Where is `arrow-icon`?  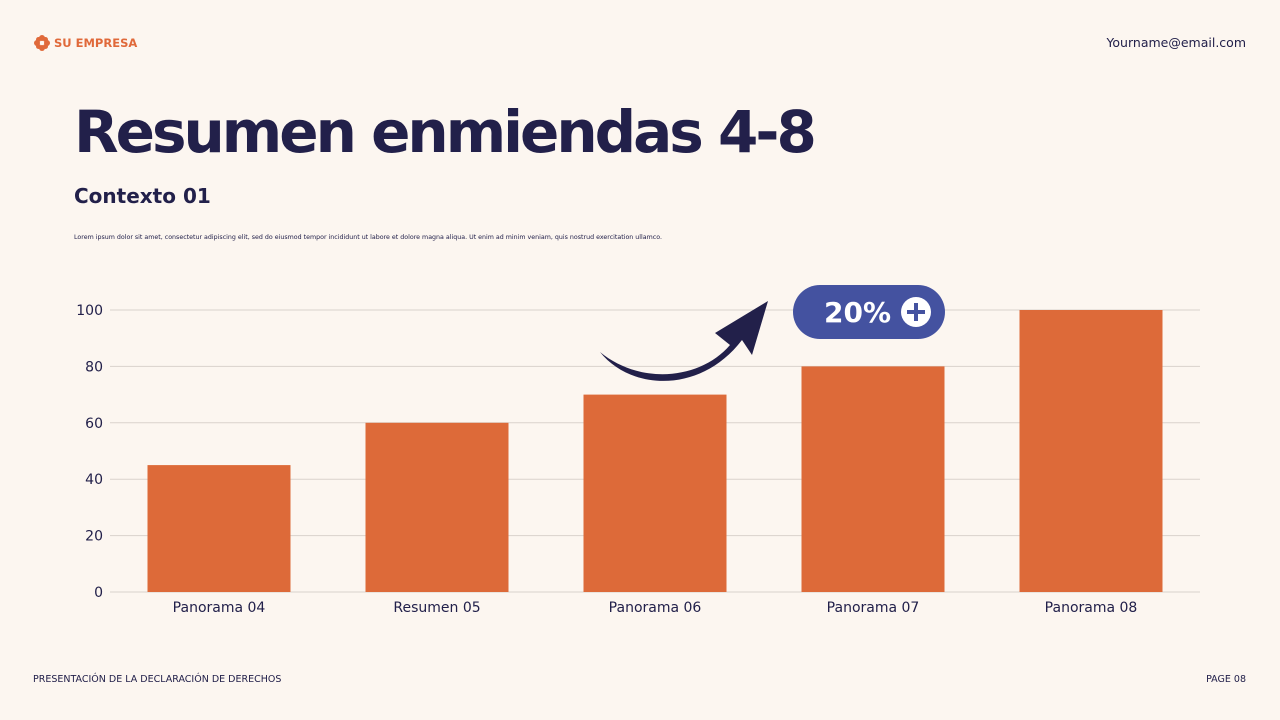
arrow-icon is located at coordinates (684, 341).